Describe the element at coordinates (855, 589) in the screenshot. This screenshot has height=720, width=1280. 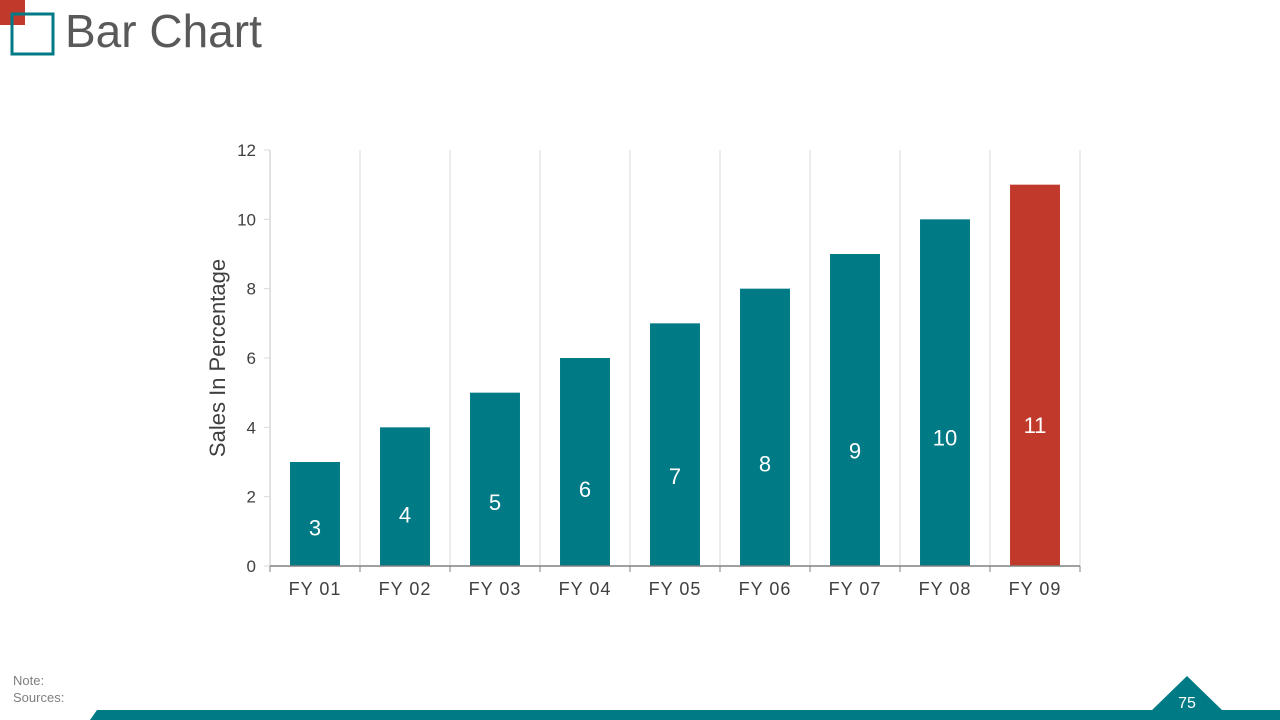
I see `x-tick-label: FY 07` at that location.